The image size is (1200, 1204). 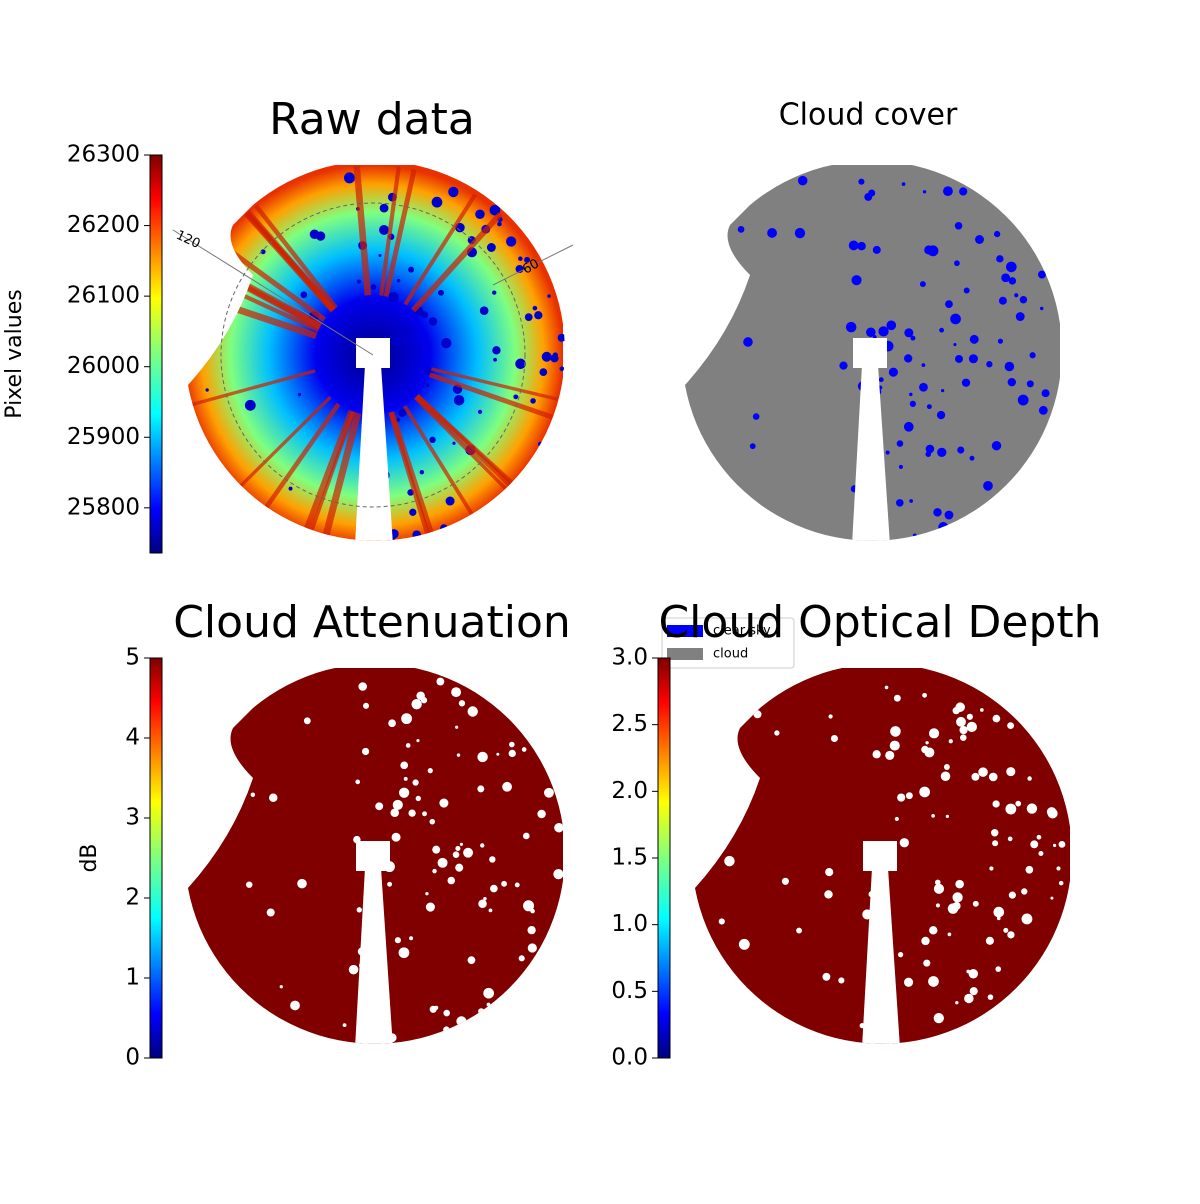 I want to click on polar-ring, so click(x=373, y=355).